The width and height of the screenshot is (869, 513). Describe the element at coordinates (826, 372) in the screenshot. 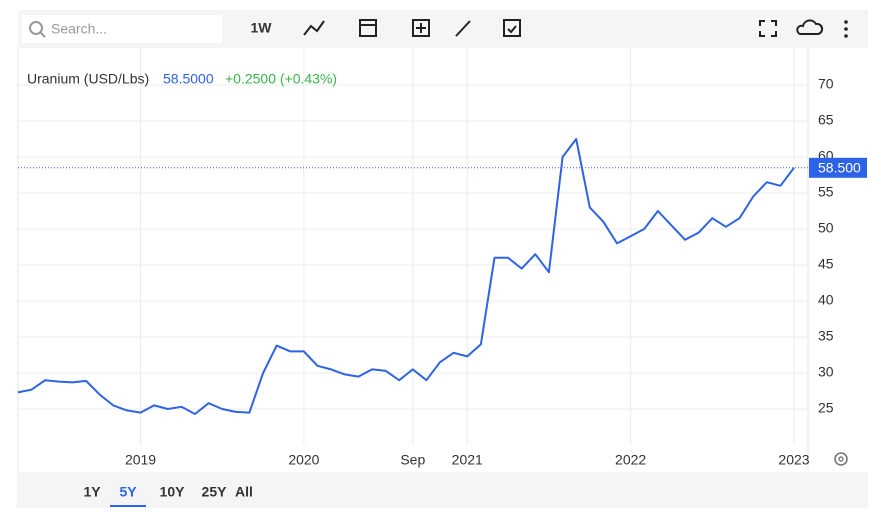

I see `y-tick-label: 30` at that location.